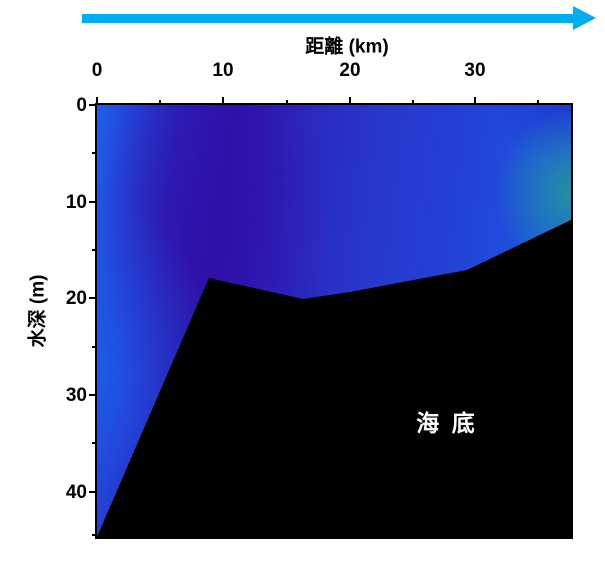 This screenshot has width=605, height=567. Describe the element at coordinates (38, 311) in the screenshot. I see `y-axis-title: 水深 (m)` at that location.